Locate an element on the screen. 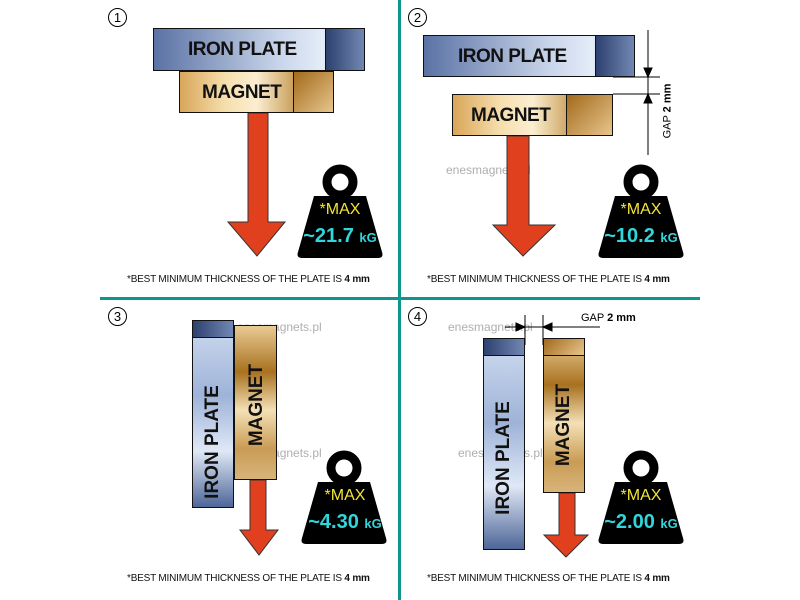 The image size is (800, 600). force-value: *MAX ~2.00 kG is located at coordinates (641, 514).